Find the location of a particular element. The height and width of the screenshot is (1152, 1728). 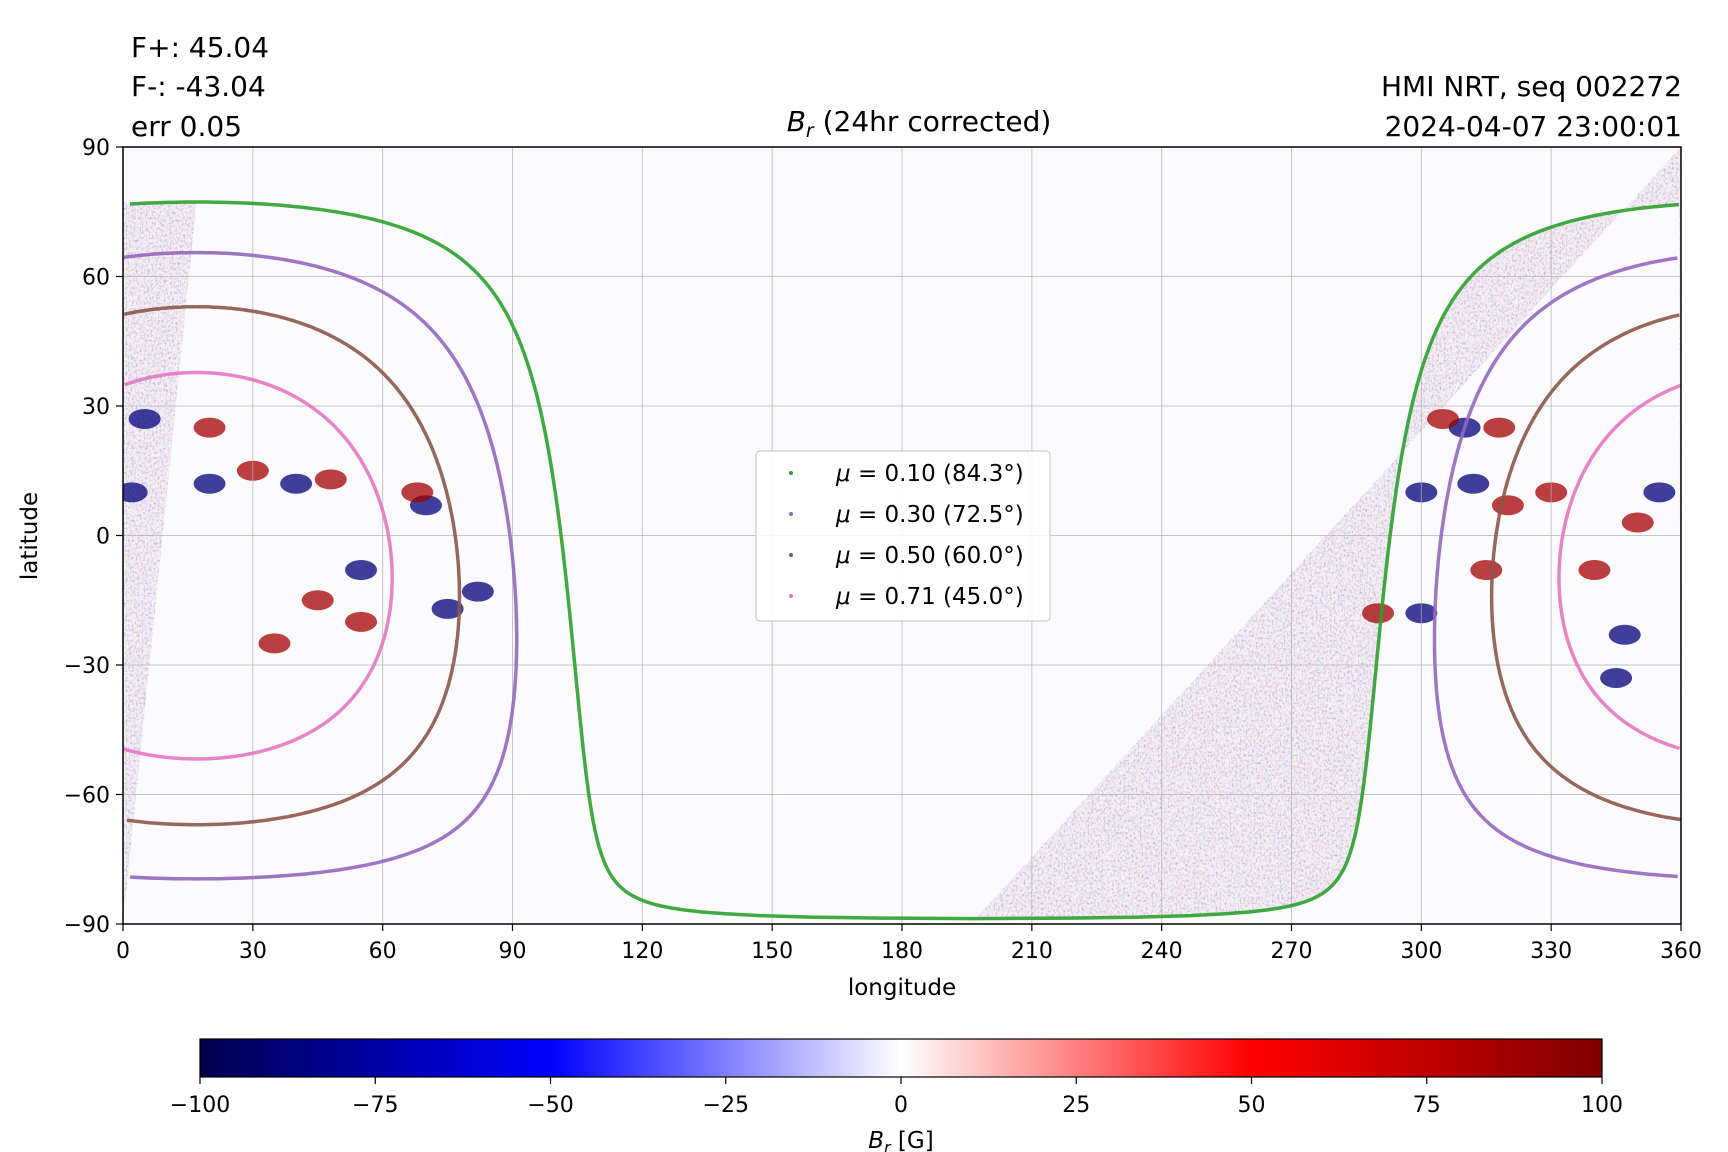

x-tick-label: 240 is located at coordinates (1162, 951).